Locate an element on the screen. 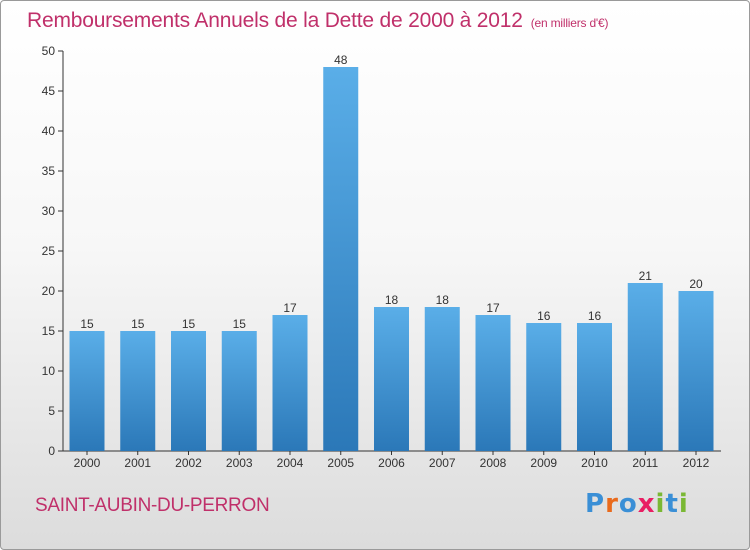 The image size is (750, 550). x-tick-label-2012: 2012 is located at coordinates (696, 463).